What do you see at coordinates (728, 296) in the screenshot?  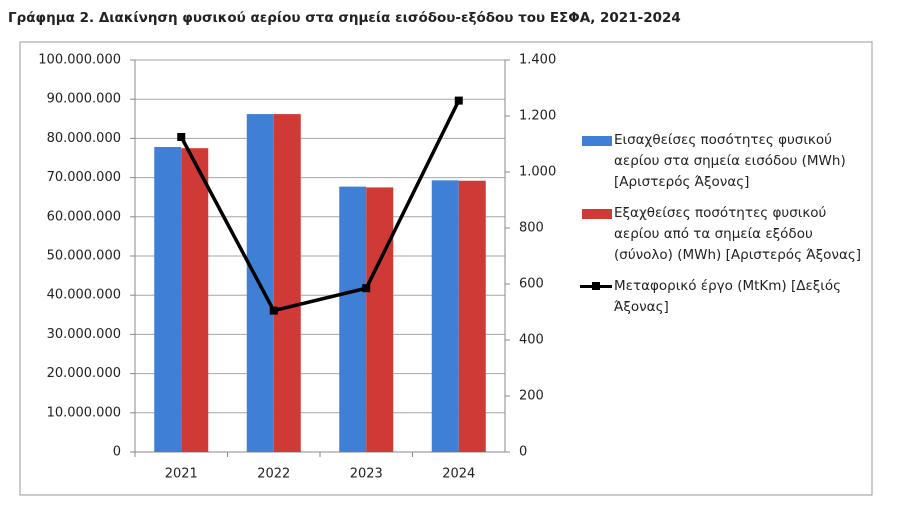 I see `legend-label: Μεταφορικό έργο (MtKm) [Δεξιός Άξονας]` at bounding box center [728, 296].